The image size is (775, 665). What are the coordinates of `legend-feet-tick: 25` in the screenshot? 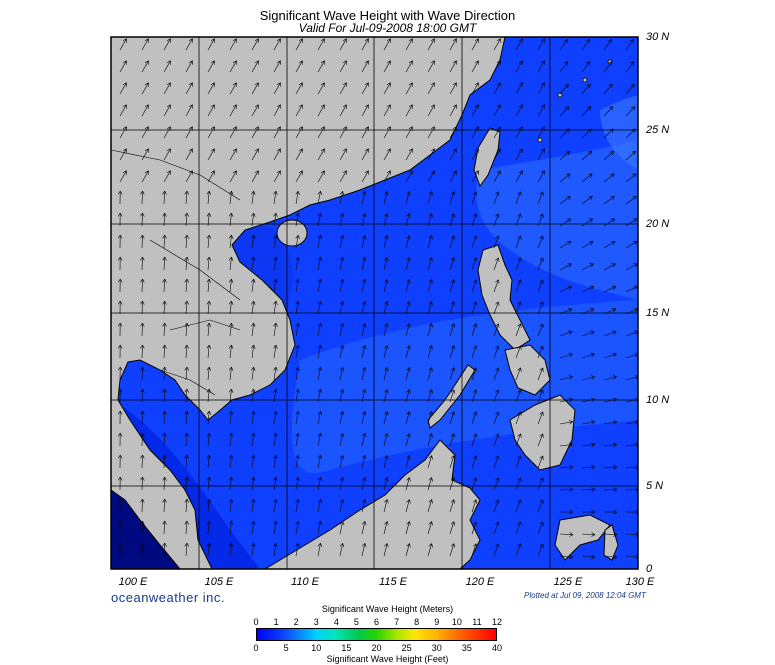 It's located at (406, 648).